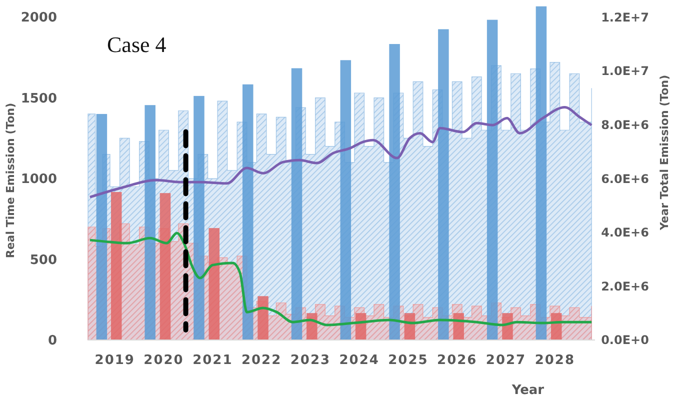 Image resolution: width=675 pixels, height=401 pixels. I want to click on x-axis-title: Year, so click(527, 390).